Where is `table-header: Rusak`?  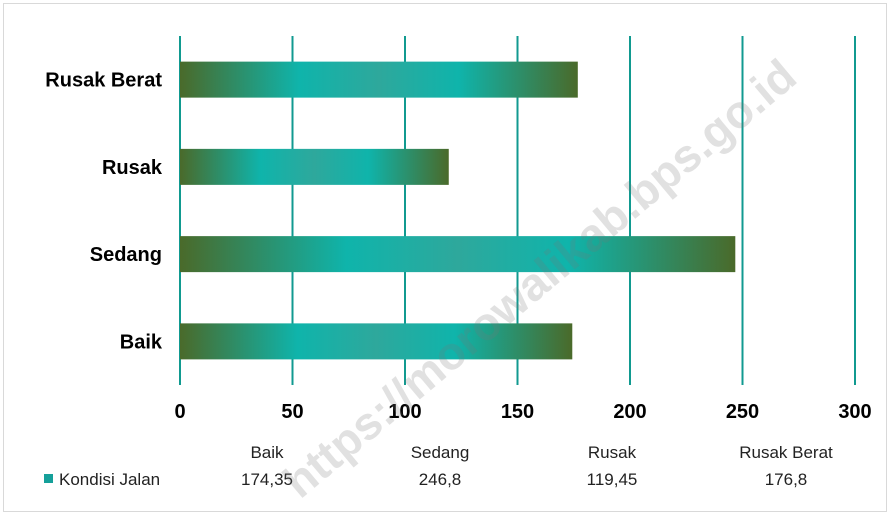 table-header: Rusak is located at coordinates (612, 452).